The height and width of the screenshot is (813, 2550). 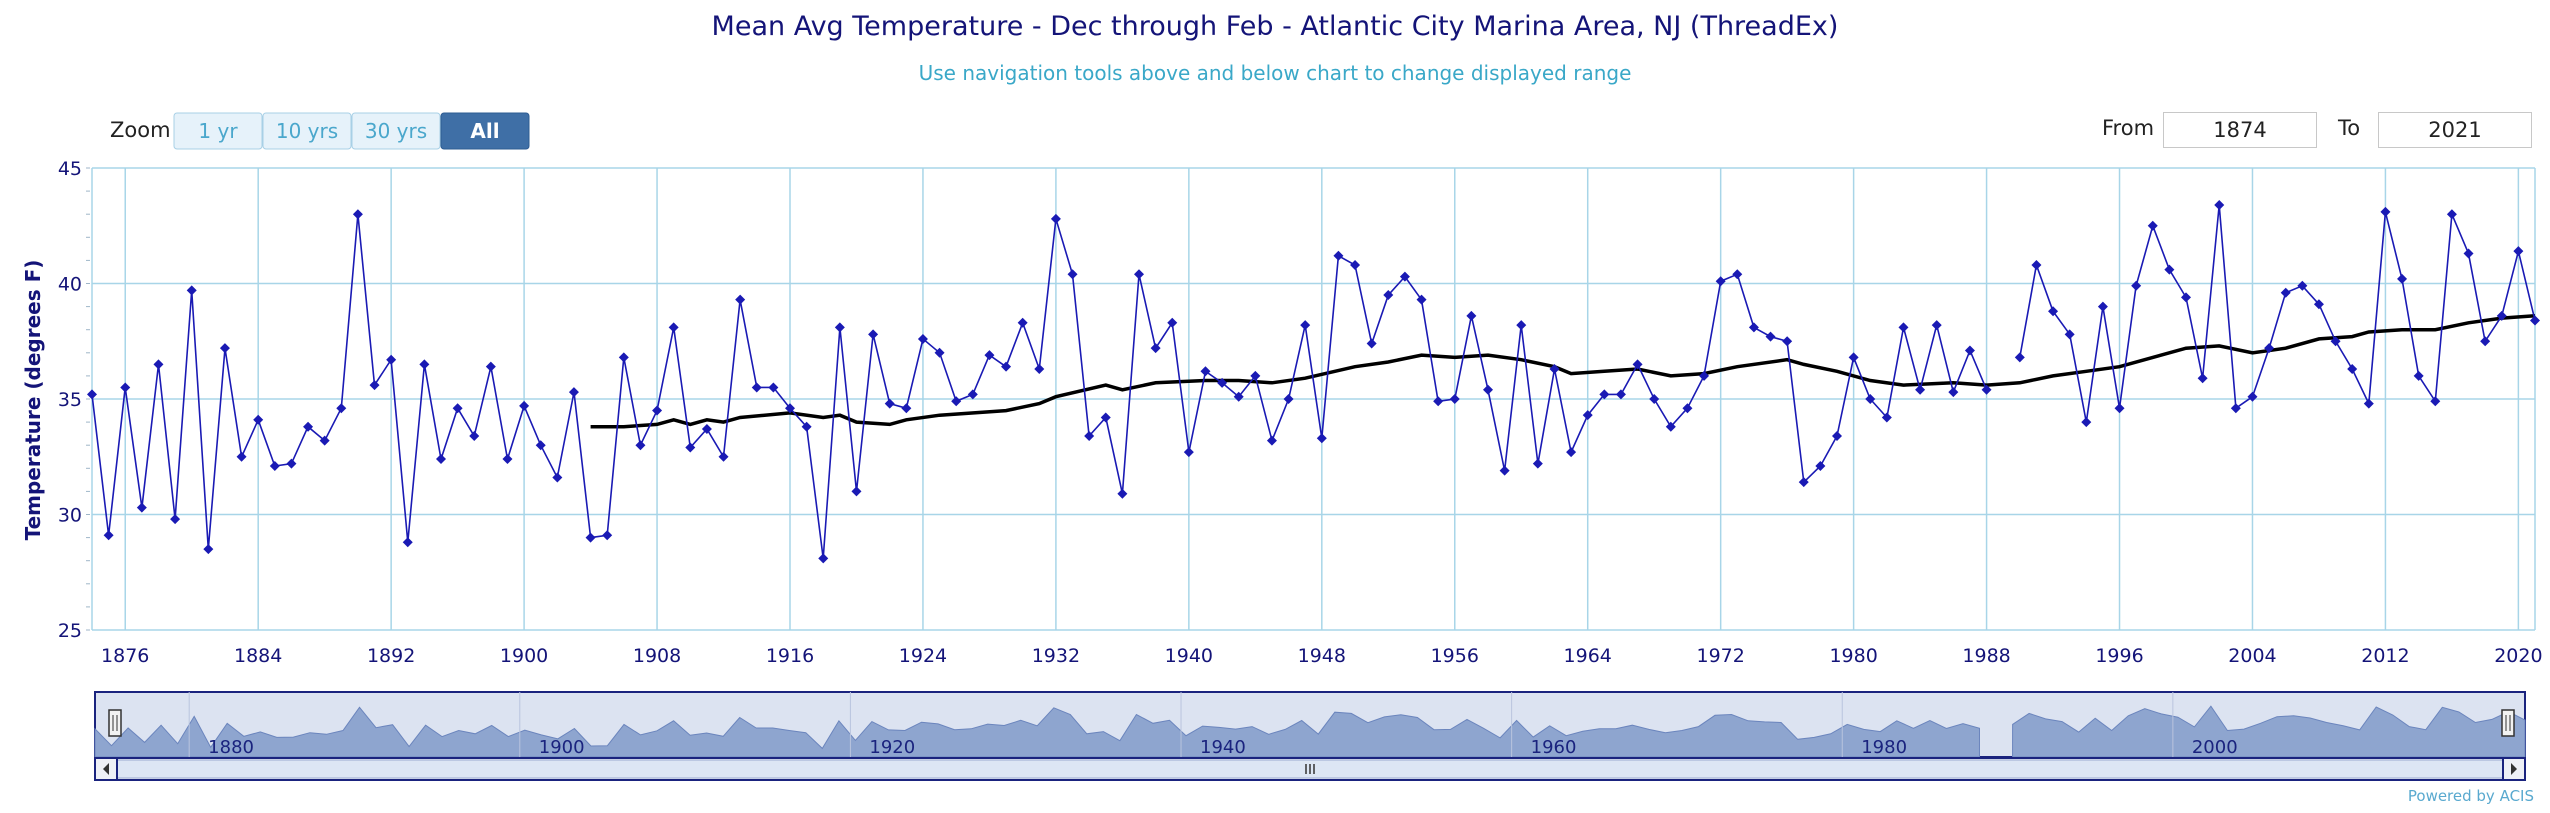 I want to click on navigator-right-handle, so click(x=2508, y=723).